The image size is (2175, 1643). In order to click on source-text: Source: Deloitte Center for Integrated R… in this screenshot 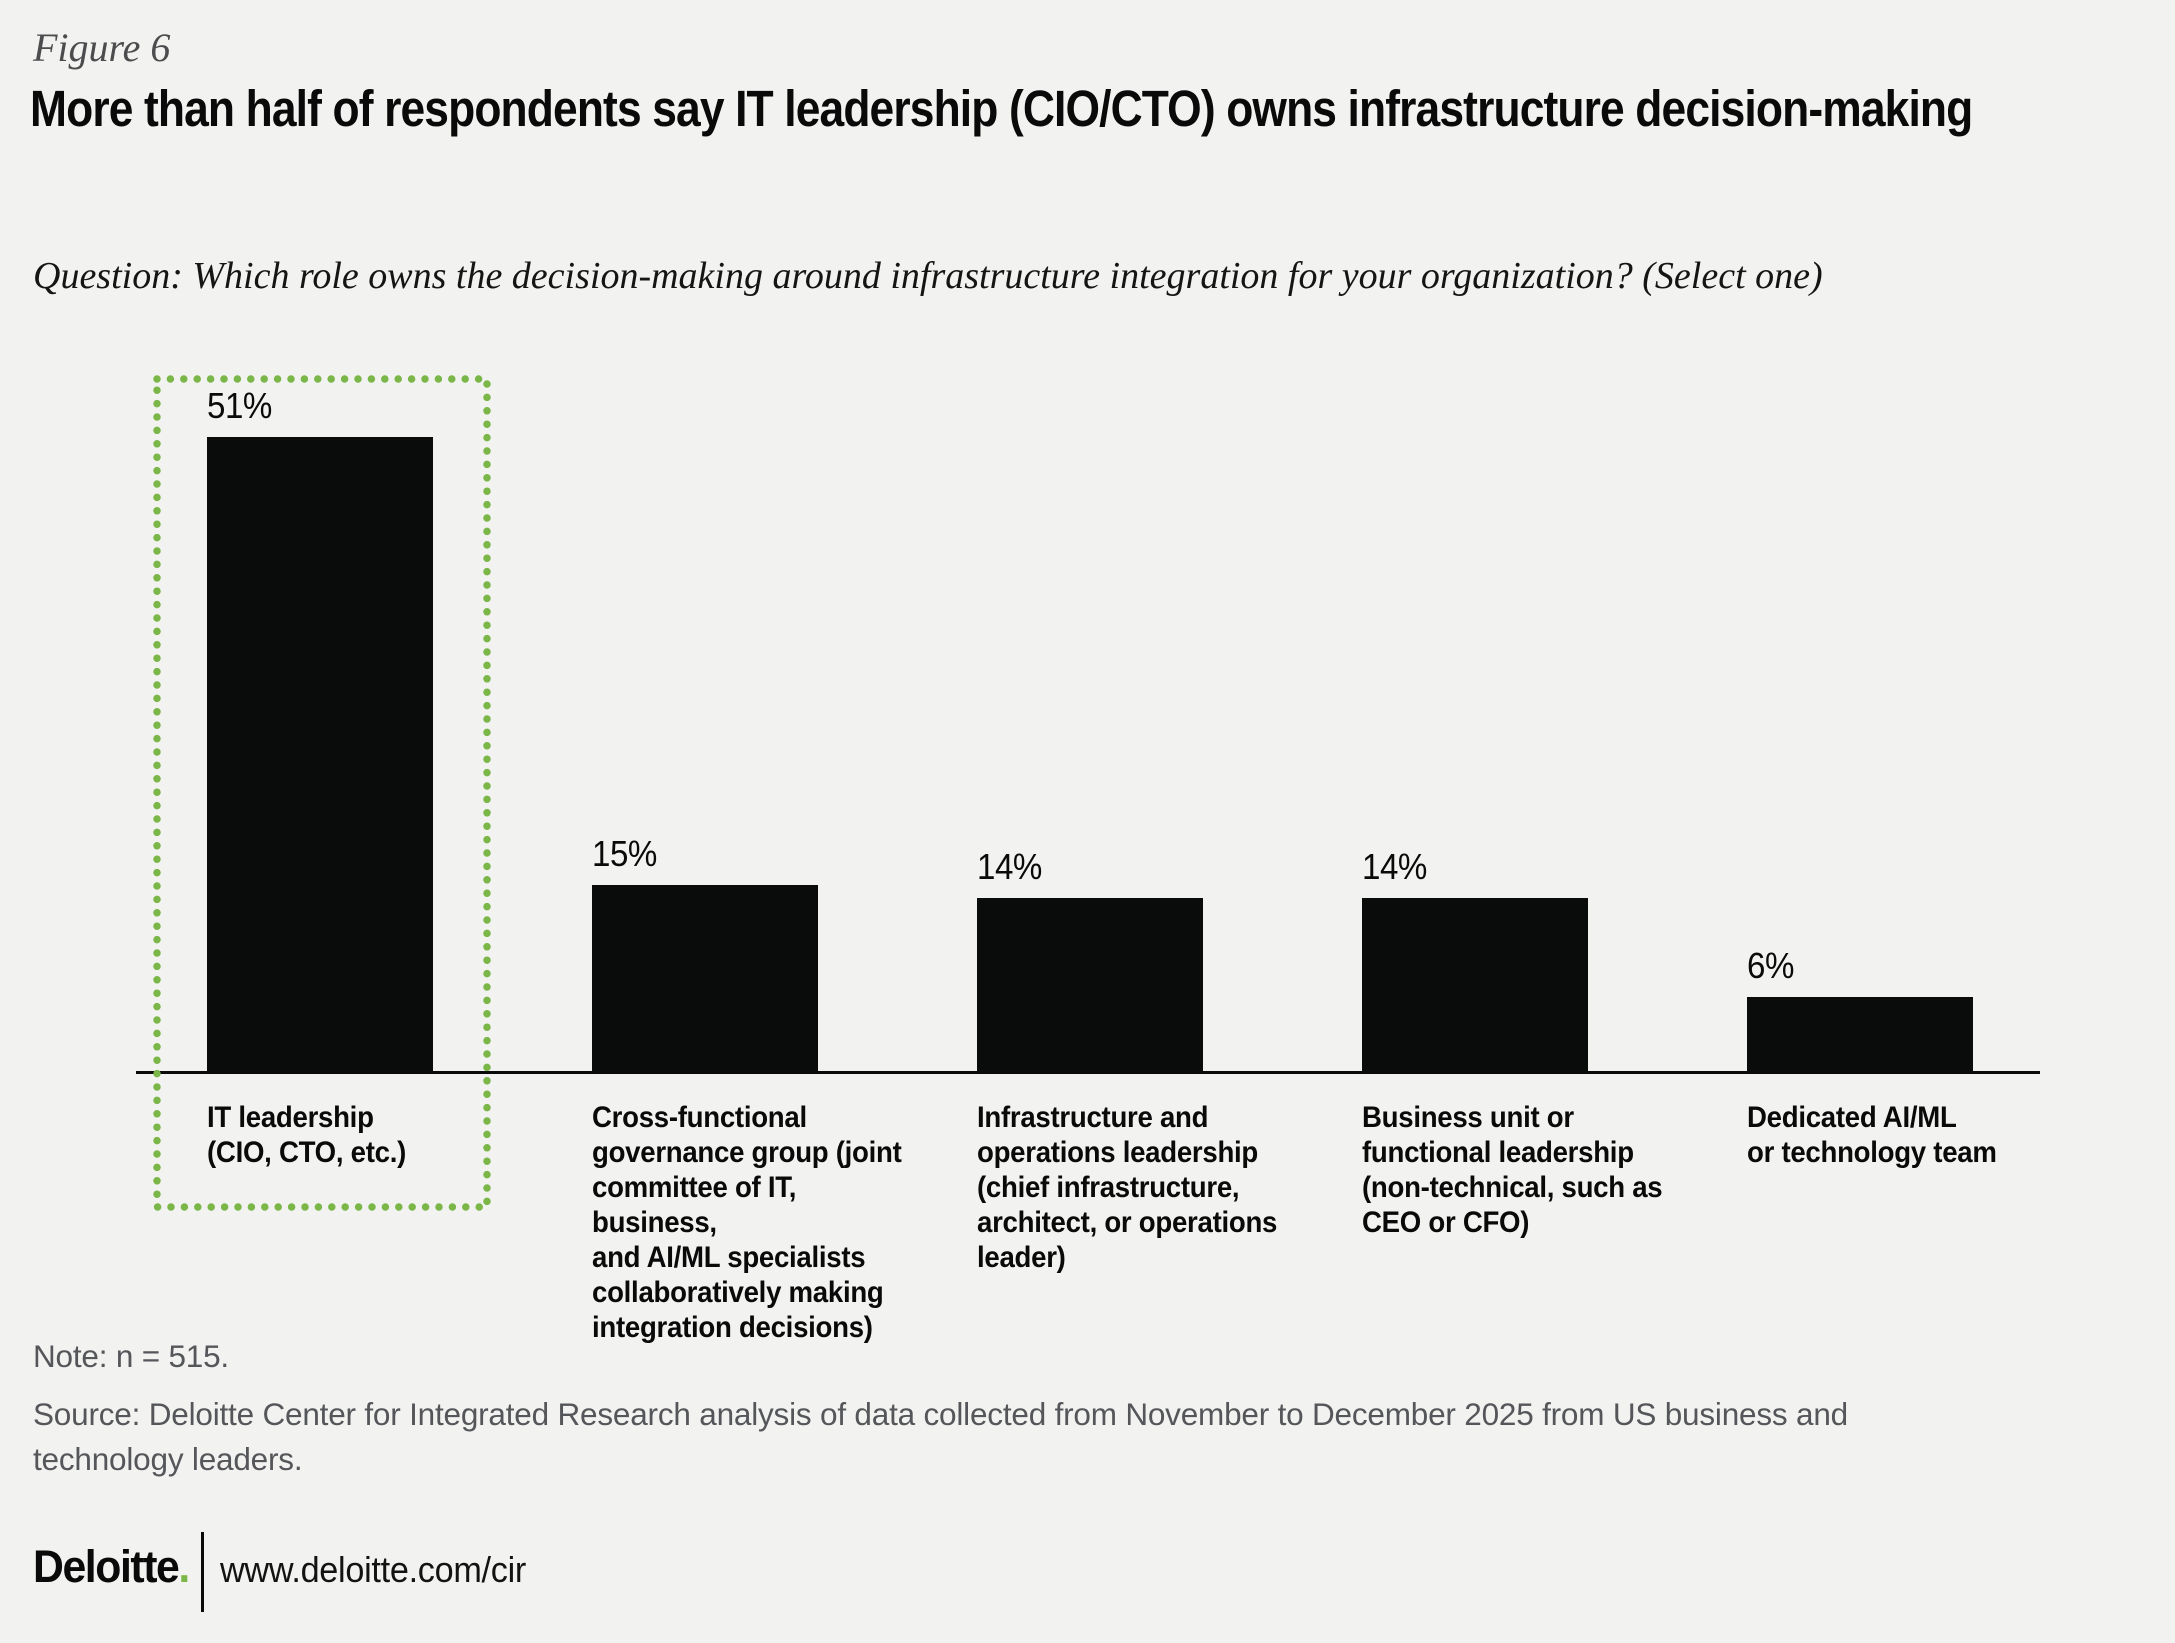, I will do `click(940, 1436)`.